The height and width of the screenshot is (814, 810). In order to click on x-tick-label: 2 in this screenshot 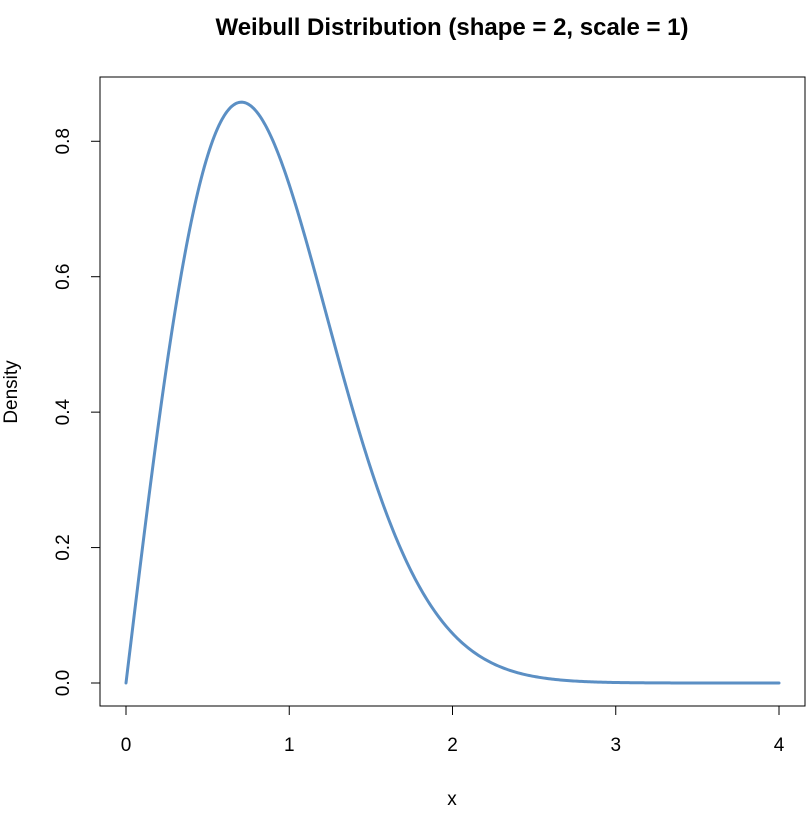, I will do `click(452, 745)`.